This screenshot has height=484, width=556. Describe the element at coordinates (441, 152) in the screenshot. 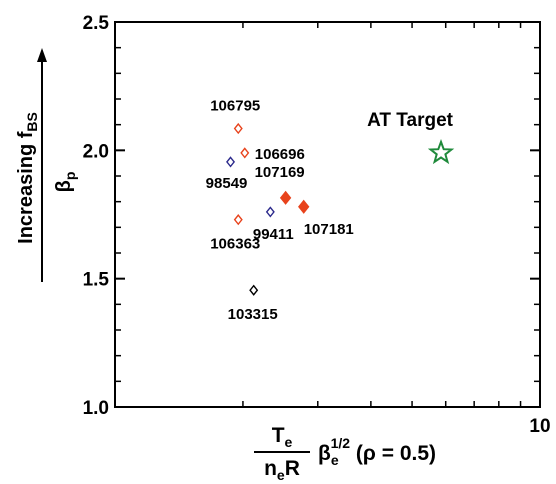

I see `target-star` at that location.